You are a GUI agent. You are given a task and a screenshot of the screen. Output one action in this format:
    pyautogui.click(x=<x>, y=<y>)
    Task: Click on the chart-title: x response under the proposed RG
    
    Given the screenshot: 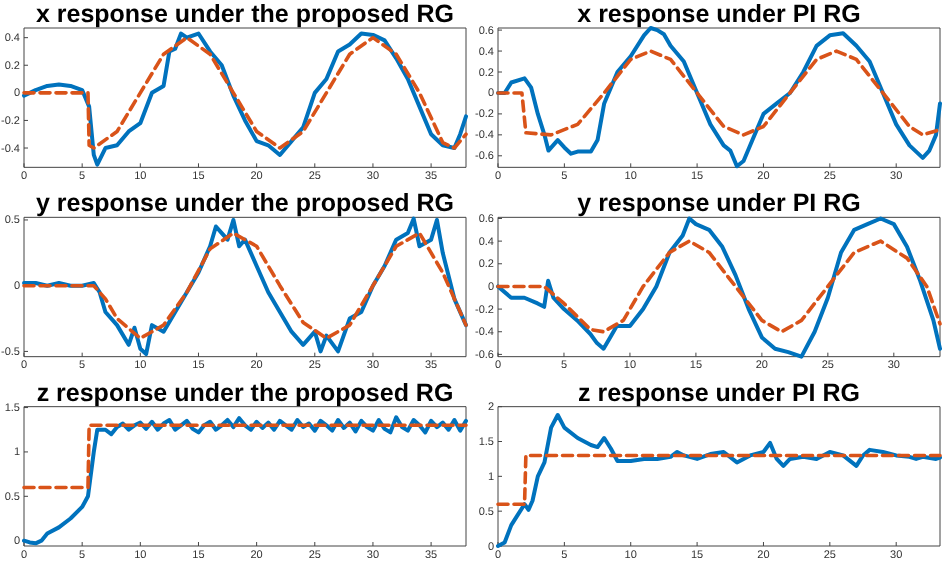 What is the action you would take?
    pyautogui.click(x=245, y=14)
    